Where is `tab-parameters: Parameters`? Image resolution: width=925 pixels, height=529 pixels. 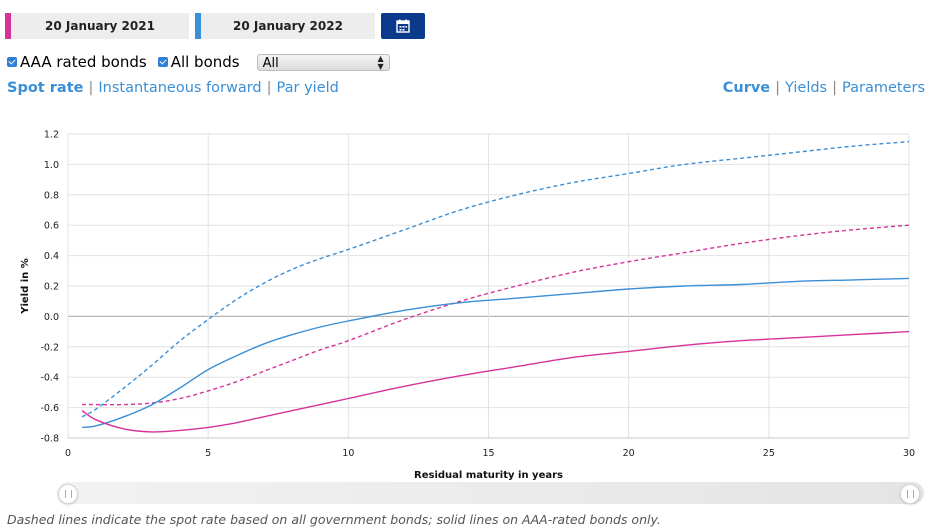
tab-parameters: Parameters is located at coordinates (883, 88).